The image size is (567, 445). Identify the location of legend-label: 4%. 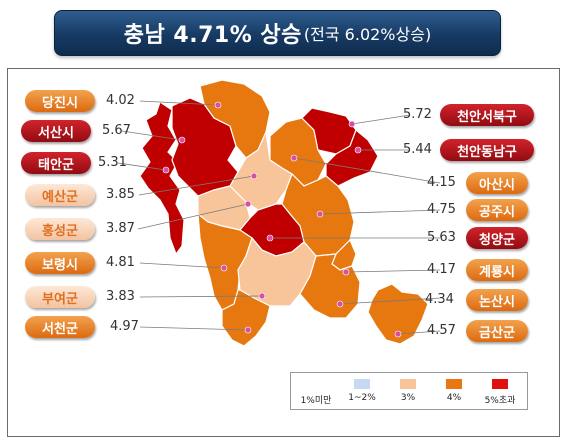
(454, 398).